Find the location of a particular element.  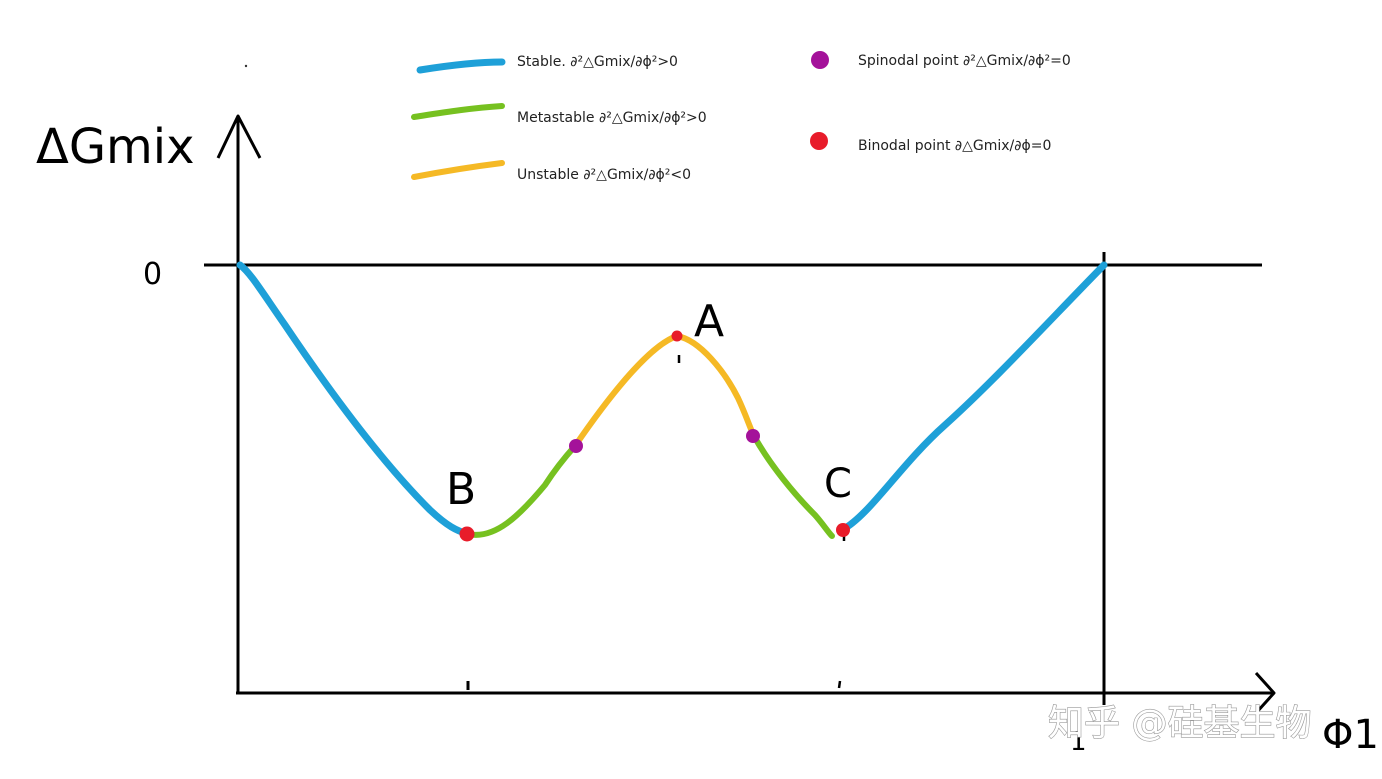

label-b: B is located at coordinates (461, 489).